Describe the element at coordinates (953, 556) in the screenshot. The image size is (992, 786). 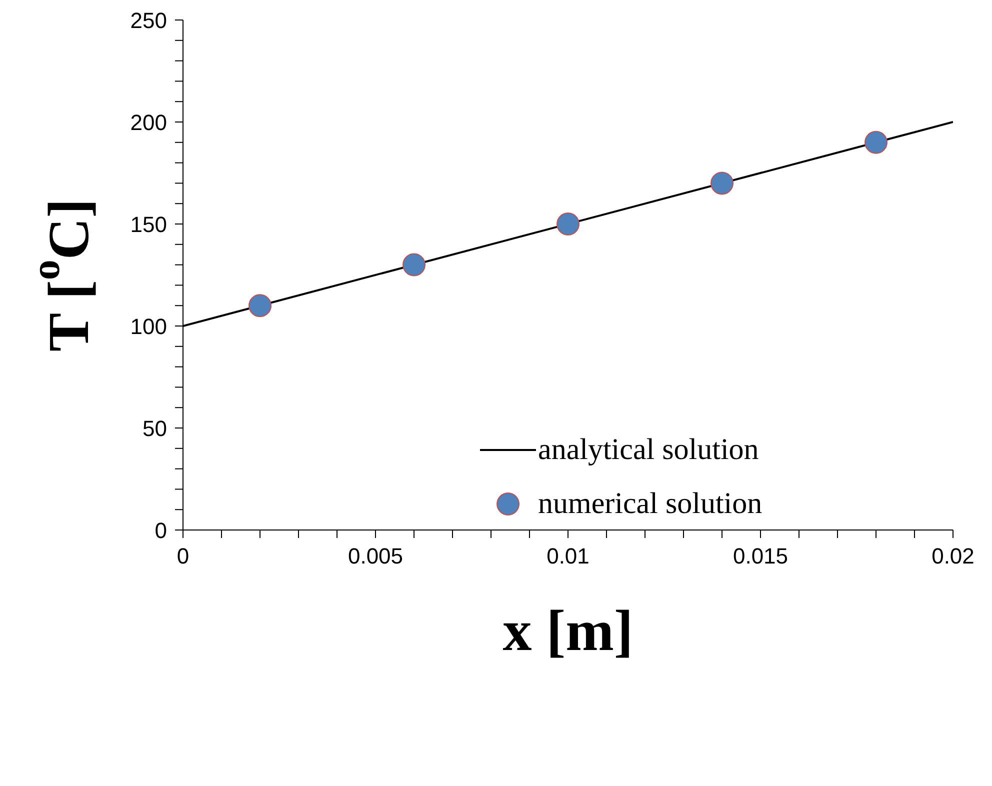
I see `x-tick-label: 0.02` at that location.